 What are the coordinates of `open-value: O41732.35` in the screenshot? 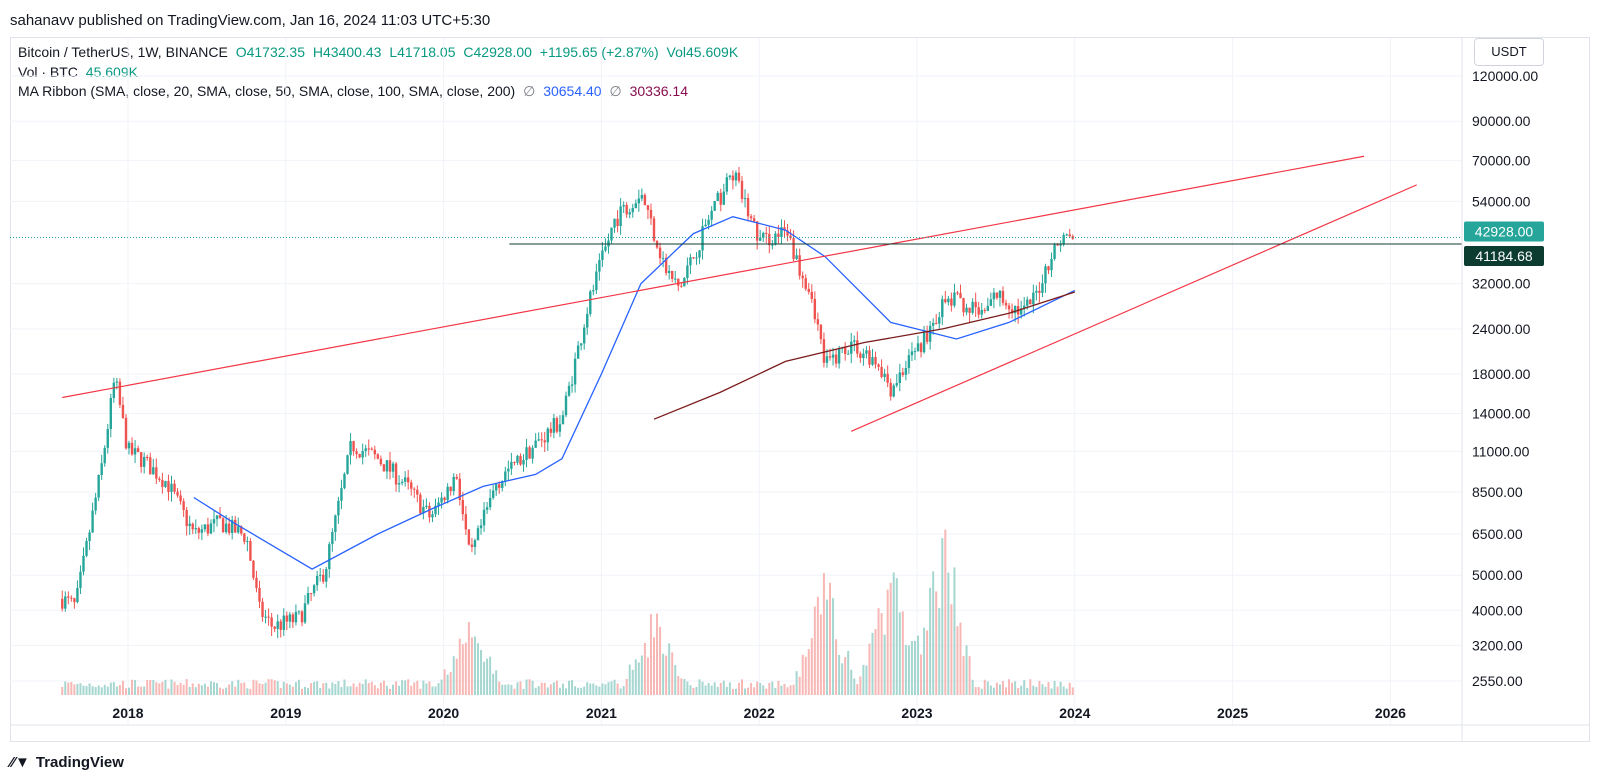 It's located at (270, 52).